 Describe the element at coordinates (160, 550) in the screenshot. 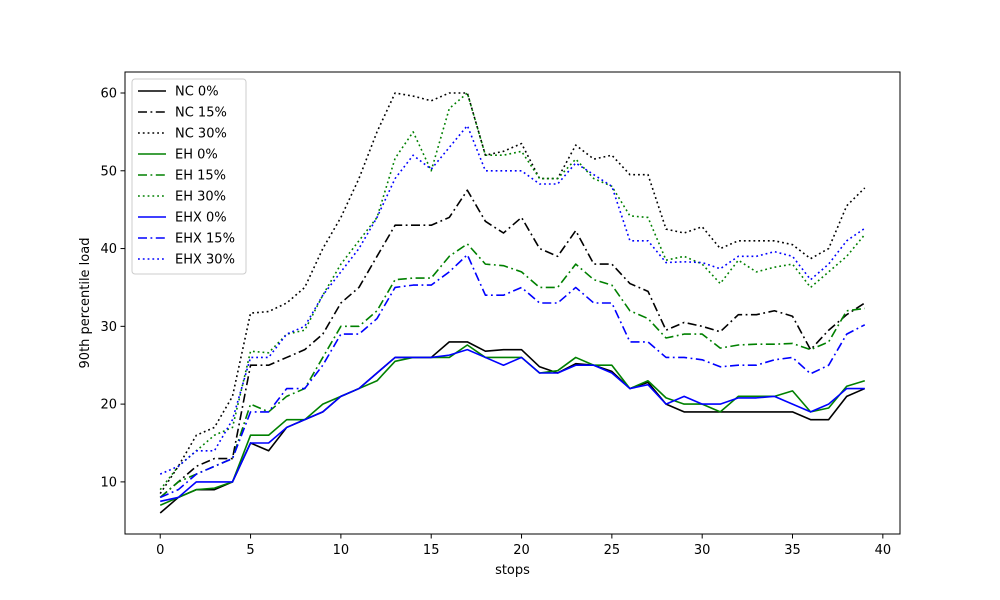

I see `x-tick-label-0: 0` at that location.